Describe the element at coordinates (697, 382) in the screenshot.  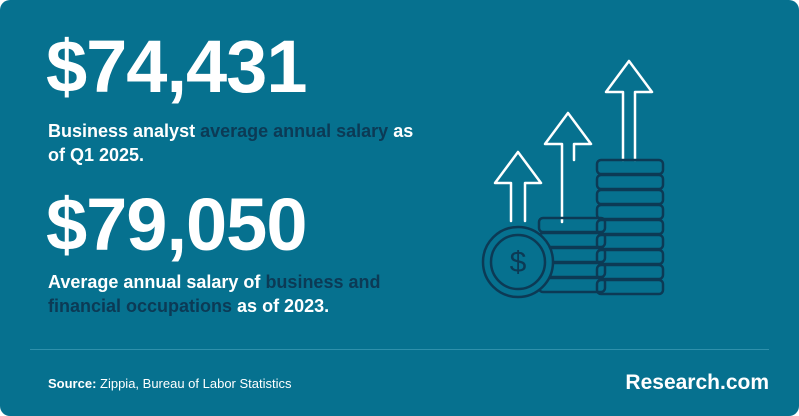
I see `brand-logo: Research.com` at that location.